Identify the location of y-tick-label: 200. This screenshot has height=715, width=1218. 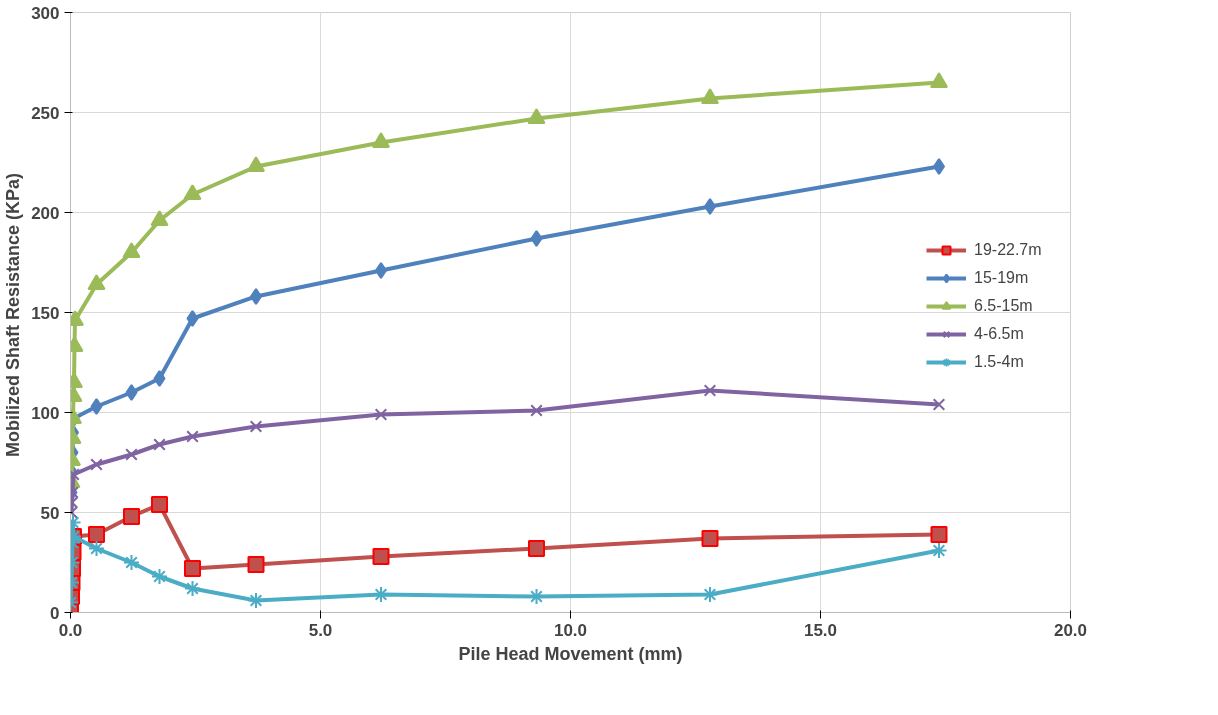
(45, 213).